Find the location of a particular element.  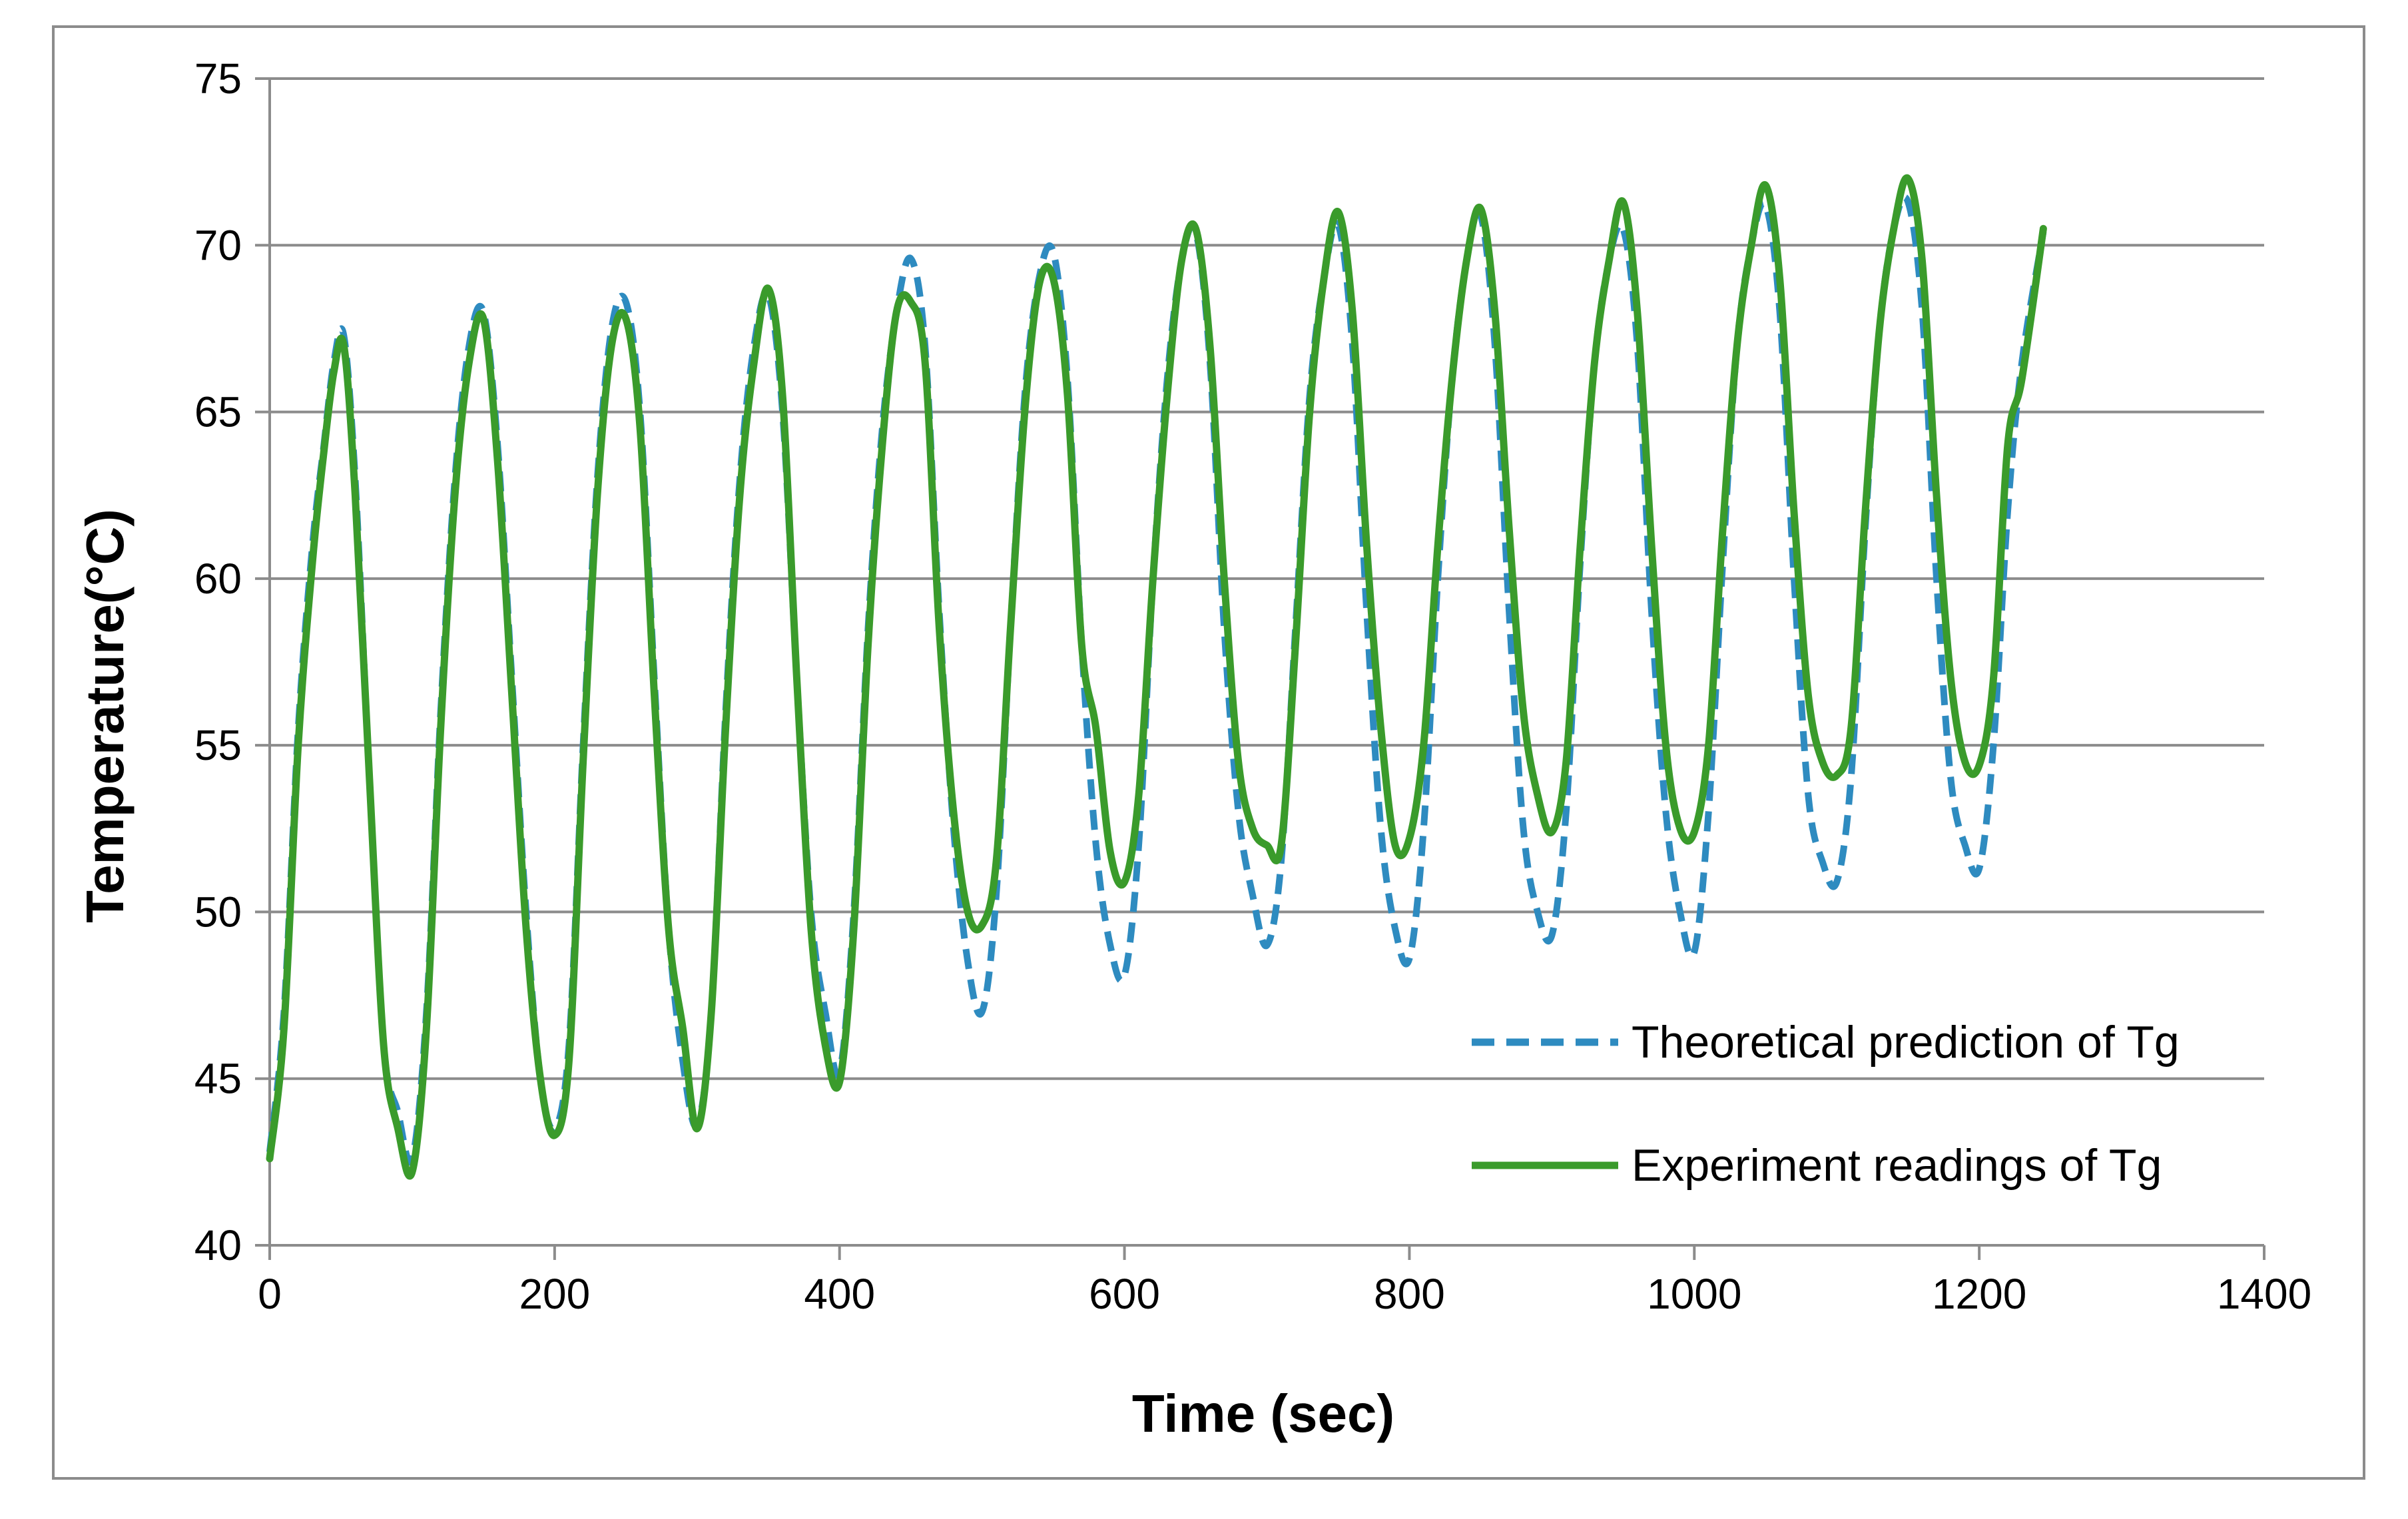

y-tick-labels: 40 45 50 55 60 65 70 75 is located at coordinates (218, 662).